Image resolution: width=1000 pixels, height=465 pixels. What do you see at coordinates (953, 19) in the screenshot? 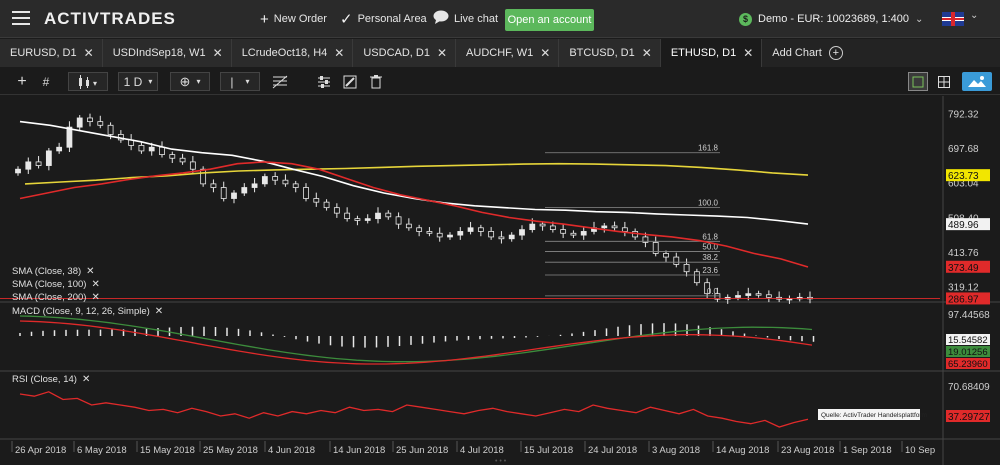
I see `uk-flag-icon` at bounding box center [953, 19].